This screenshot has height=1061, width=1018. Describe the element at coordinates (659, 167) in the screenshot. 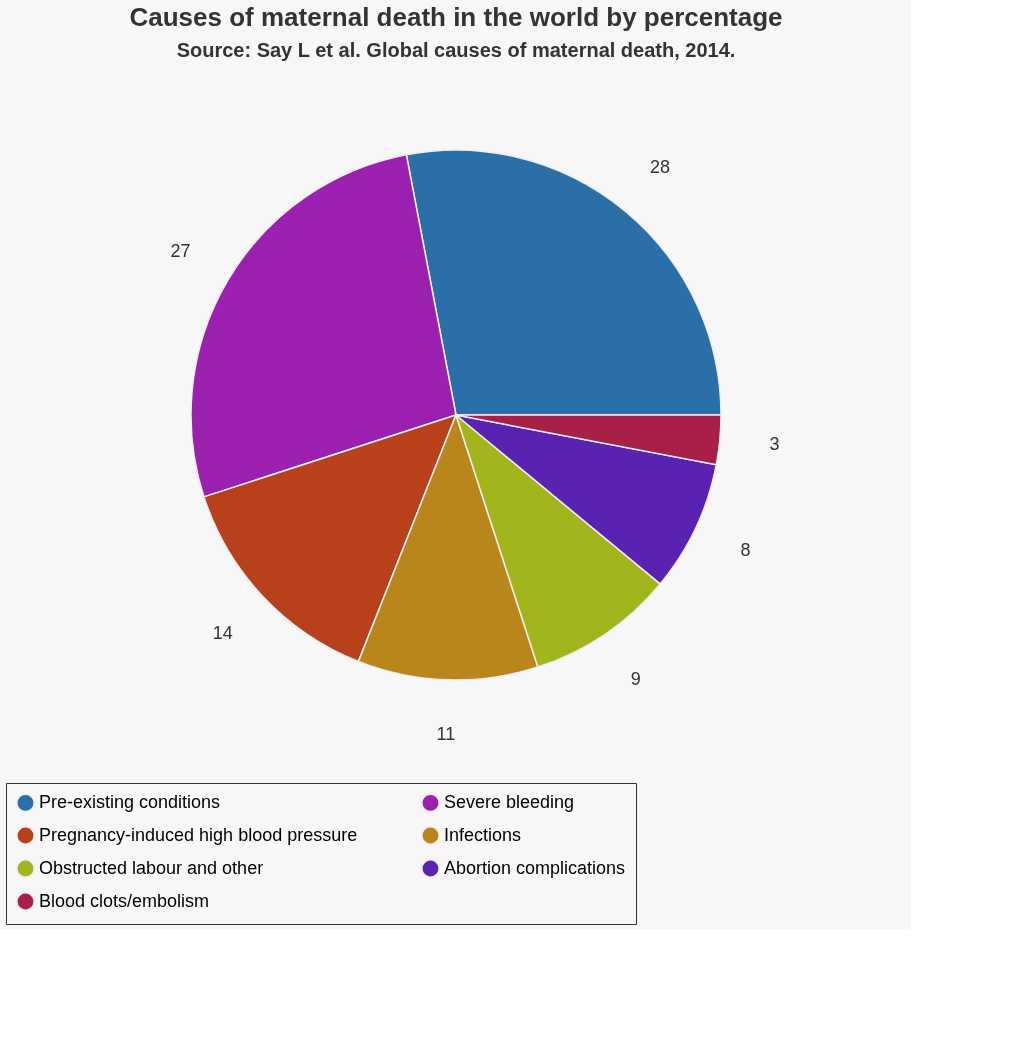

I see `data-label: 28` at that location.